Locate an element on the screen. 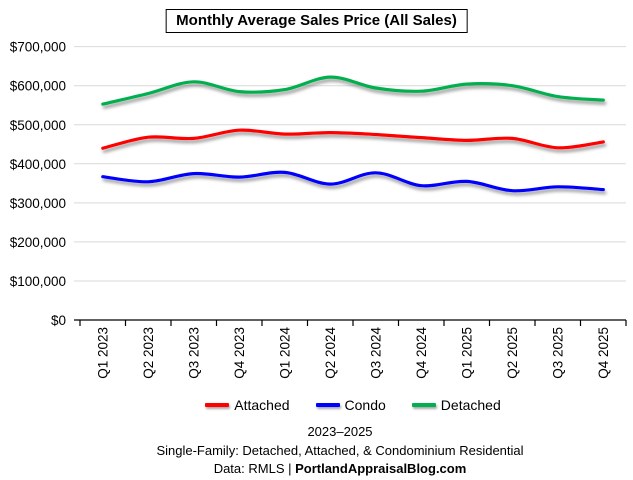 This screenshot has width=633, height=480. footer-source: Data: RMLS | PortlandAppraisalBlog.com is located at coordinates (339, 469).